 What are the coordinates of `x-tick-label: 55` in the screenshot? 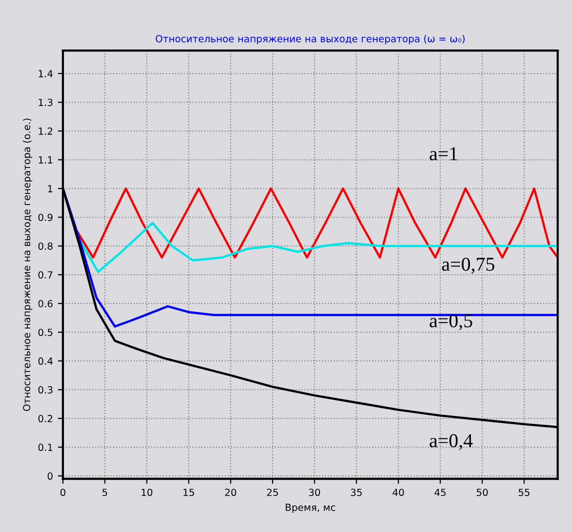 It's located at (524, 492).